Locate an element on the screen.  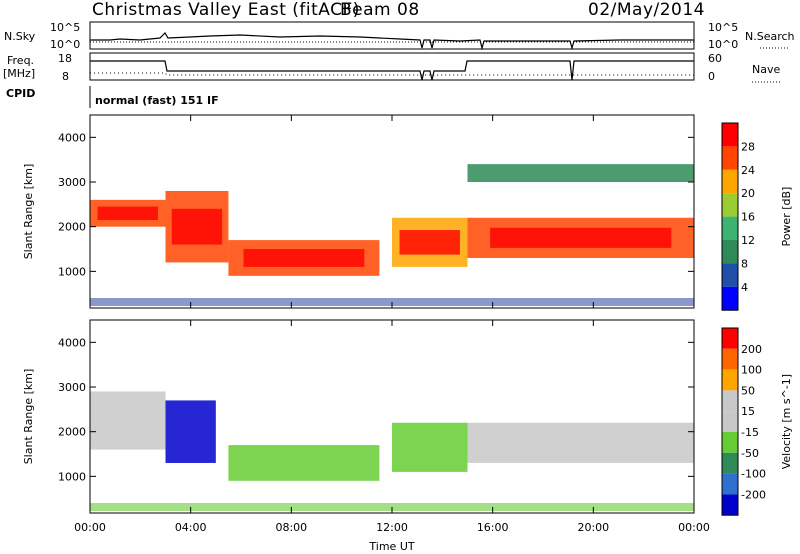
nsearch-label: N.Search is located at coordinates (770, 36).